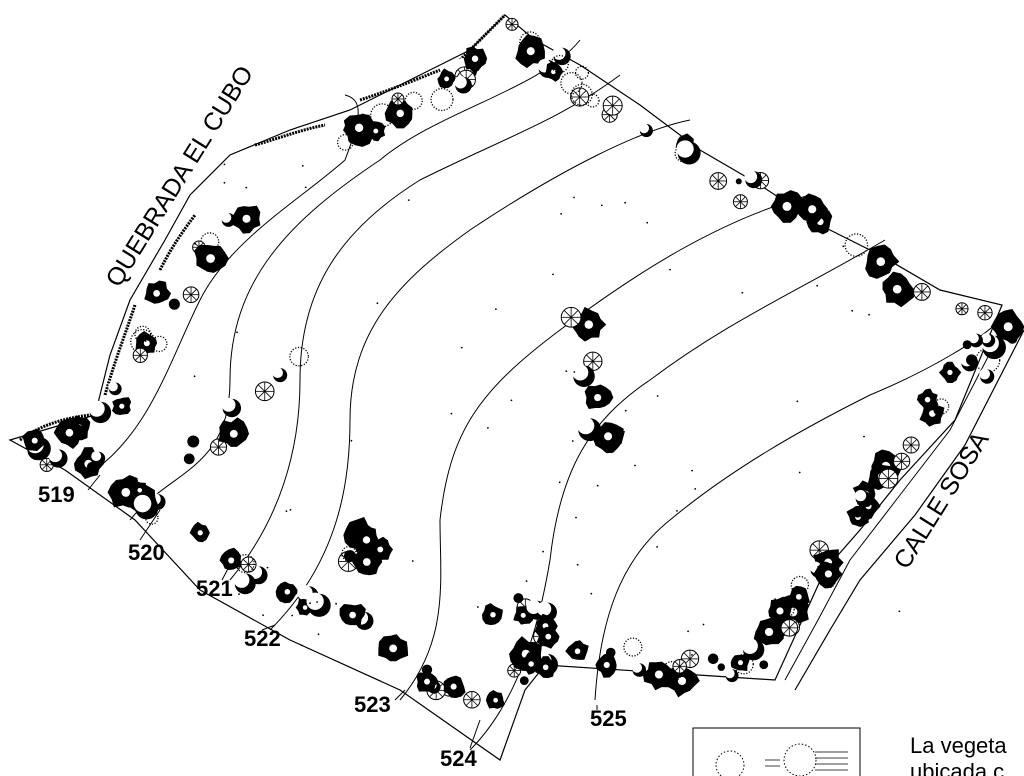 This screenshot has height=776, width=1024. Describe the element at coordinates (608, 718) in the screenshot. I see `contour-label-525: 525` at that location.